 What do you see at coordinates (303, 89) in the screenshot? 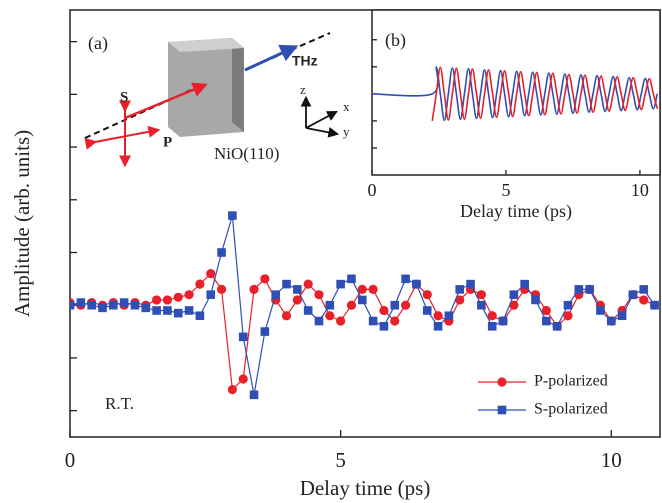
I see `annotation: z` at bounding box center [303, 89].